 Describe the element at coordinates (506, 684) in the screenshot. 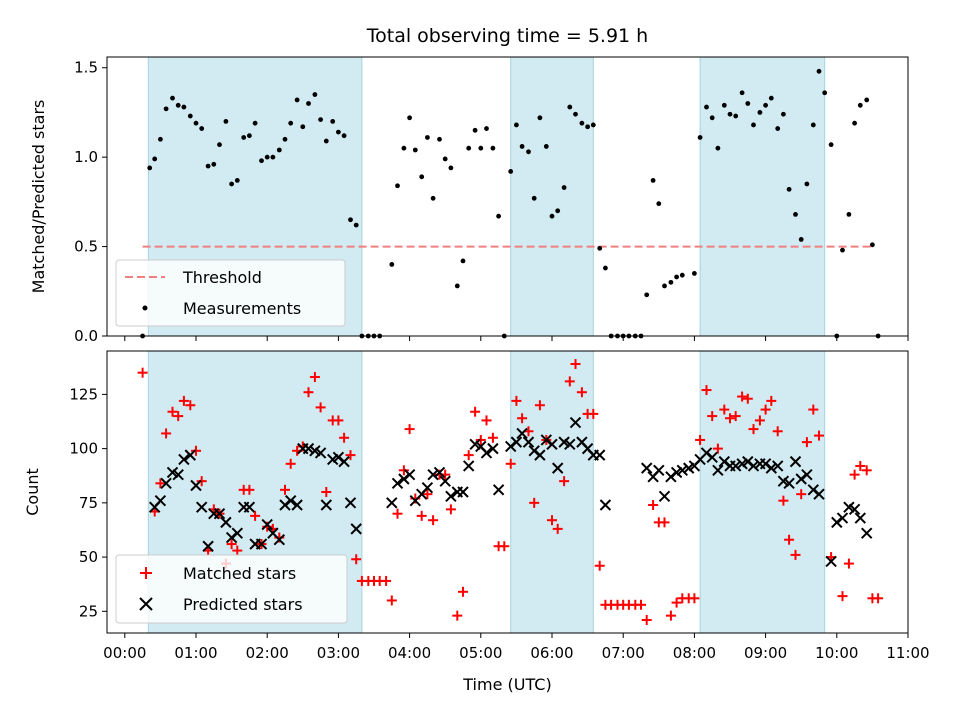

I see `time-x-axis-label: Time (UTC)` at that location.